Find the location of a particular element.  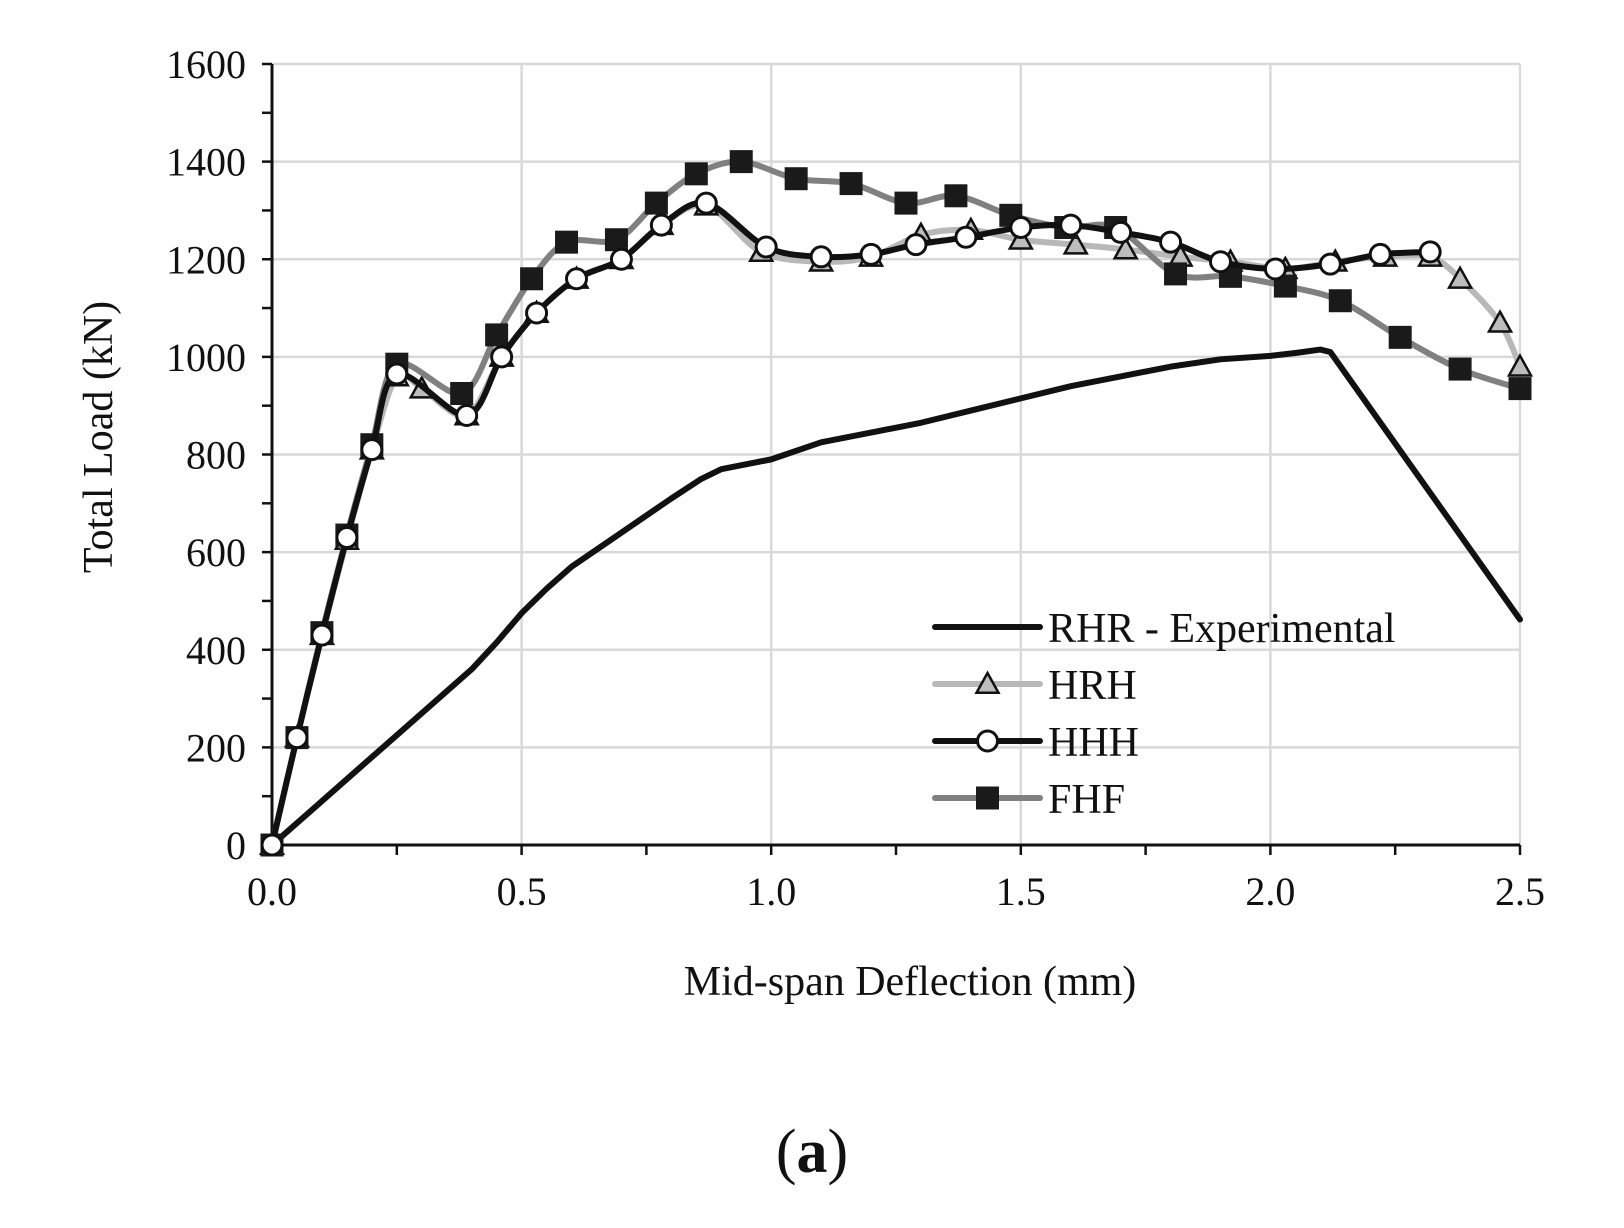

x-tick-label: 2.5 is located at coordinates (1520, 891).